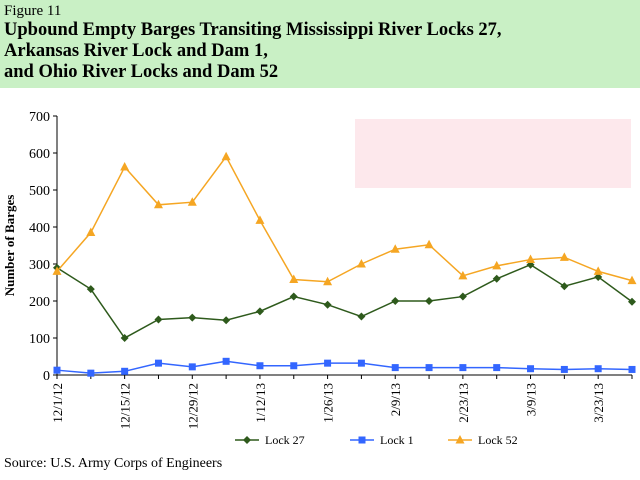 The width and height of the screenshot is (640, 480). What do you see at coordinates (136, 51) in the screenshot?
I see `title-line-2: Arkansas River Lock and Dam 1,` at bounding box center [136, 51].